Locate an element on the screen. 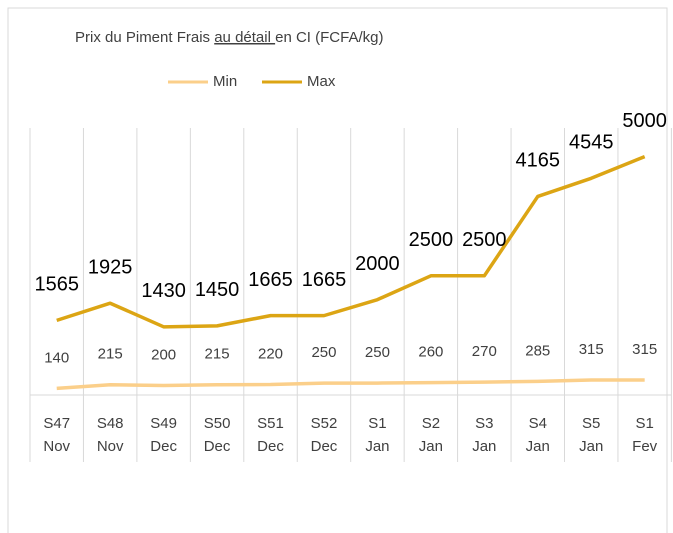  data-label: 260 is located at coordinates (430, 352).